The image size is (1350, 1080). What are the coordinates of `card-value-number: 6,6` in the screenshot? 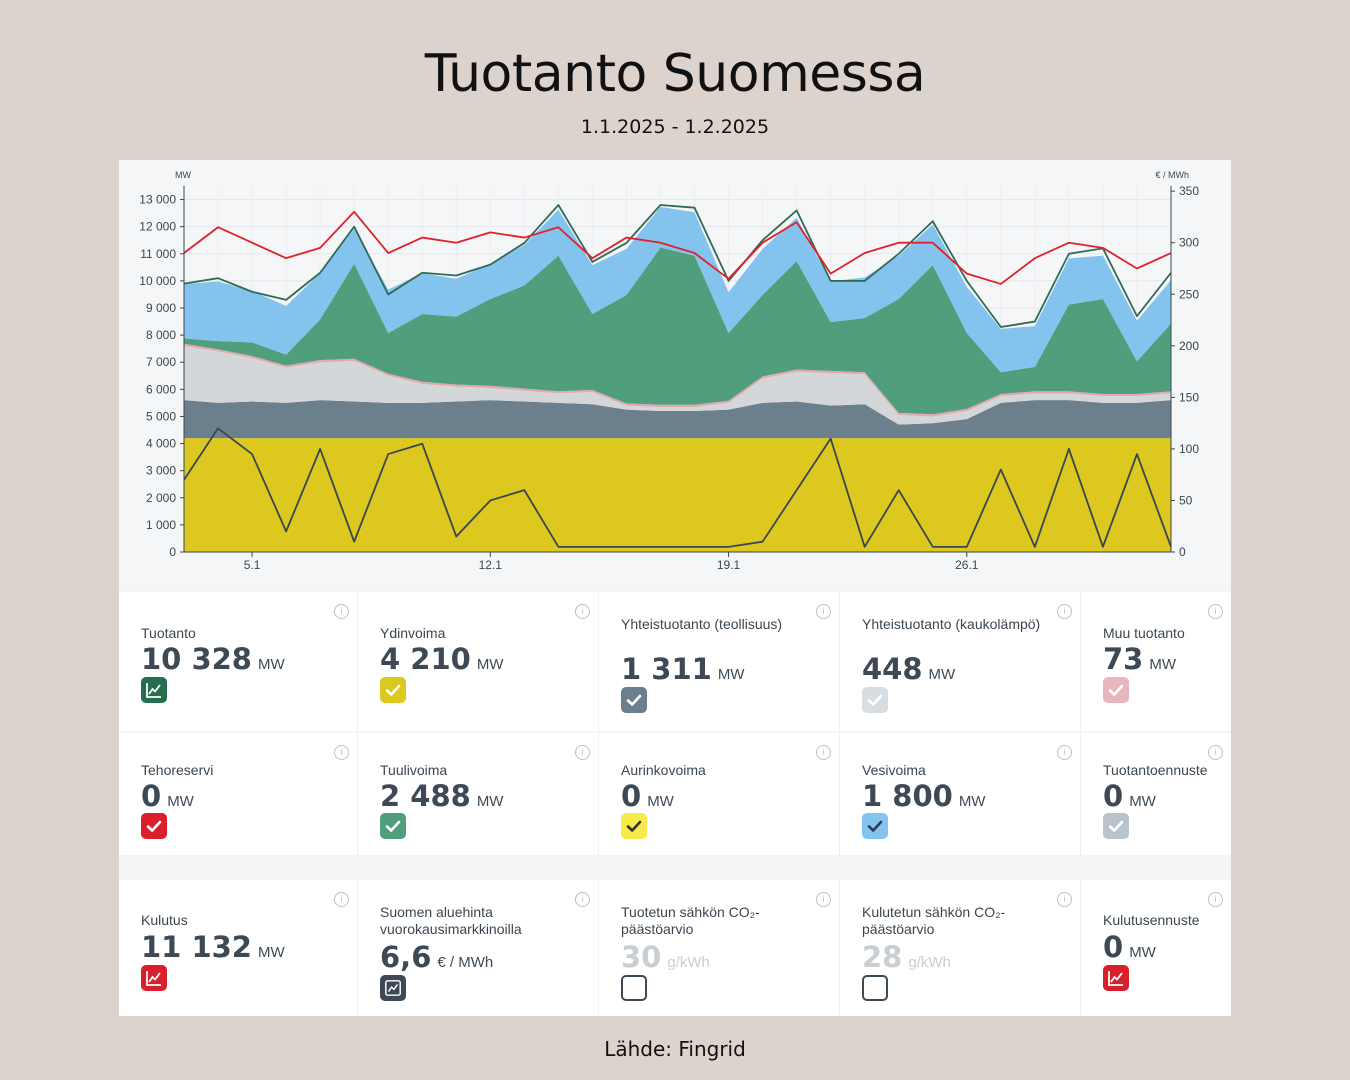 It's located at (406, 957).